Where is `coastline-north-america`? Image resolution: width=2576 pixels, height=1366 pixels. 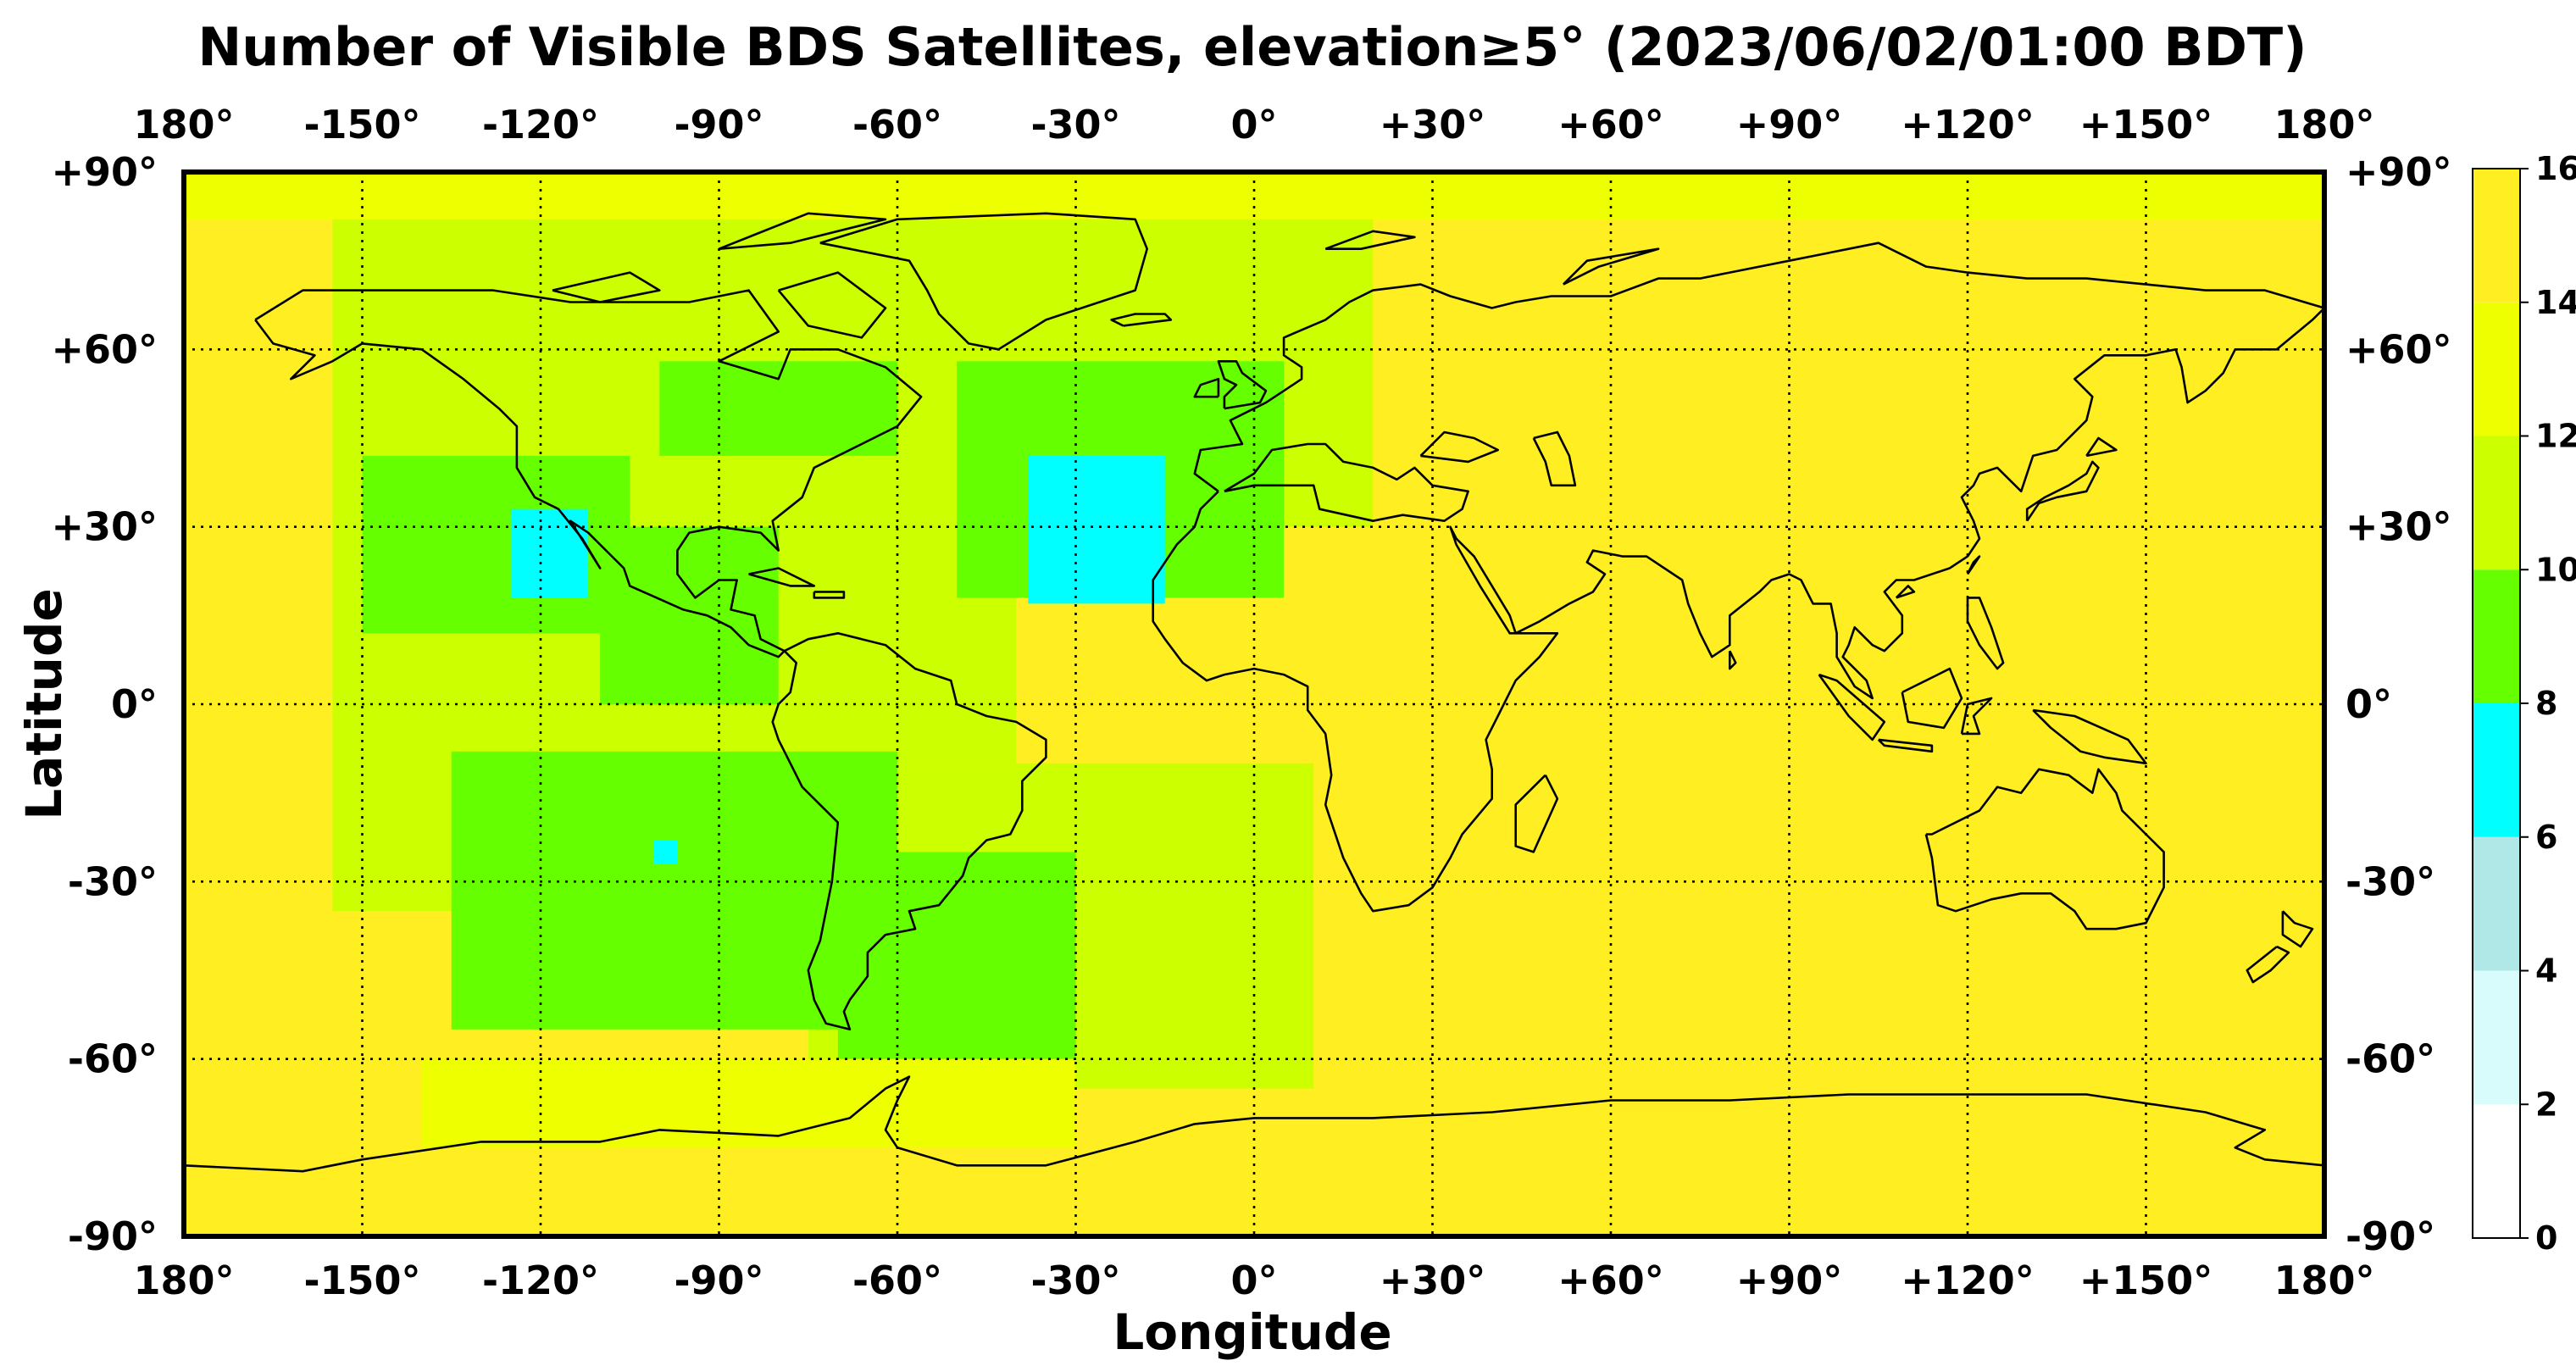
coastline-north-america is located at coordinates (588, 473).